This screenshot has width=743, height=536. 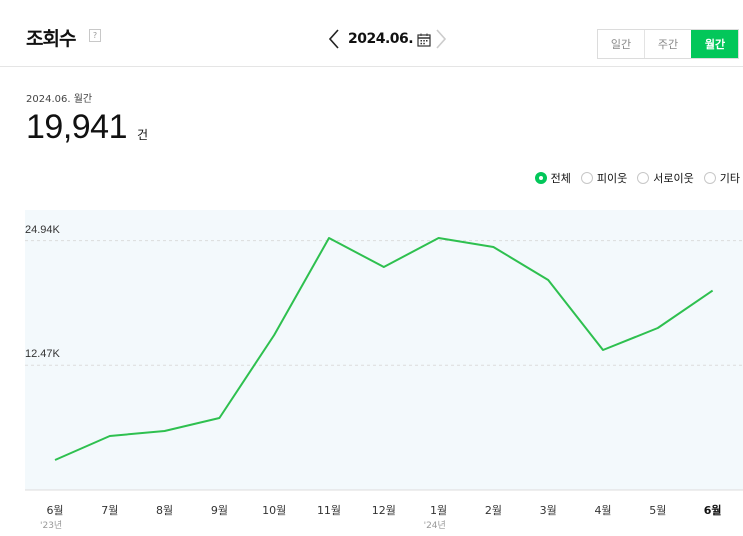 I want to click on series-filter: 전체 피이웃 서로이웃 기타, so click(x=632, y=178).